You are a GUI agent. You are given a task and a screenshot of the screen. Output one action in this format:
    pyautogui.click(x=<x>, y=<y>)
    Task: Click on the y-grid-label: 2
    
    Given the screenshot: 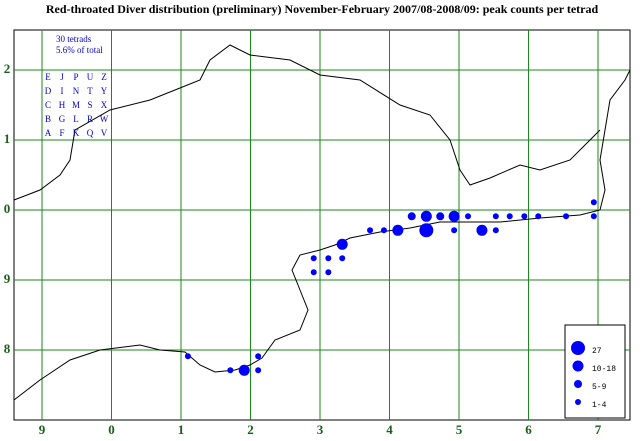 What is the action you would take?
    pyautogui.click(x=7, y=68)
    